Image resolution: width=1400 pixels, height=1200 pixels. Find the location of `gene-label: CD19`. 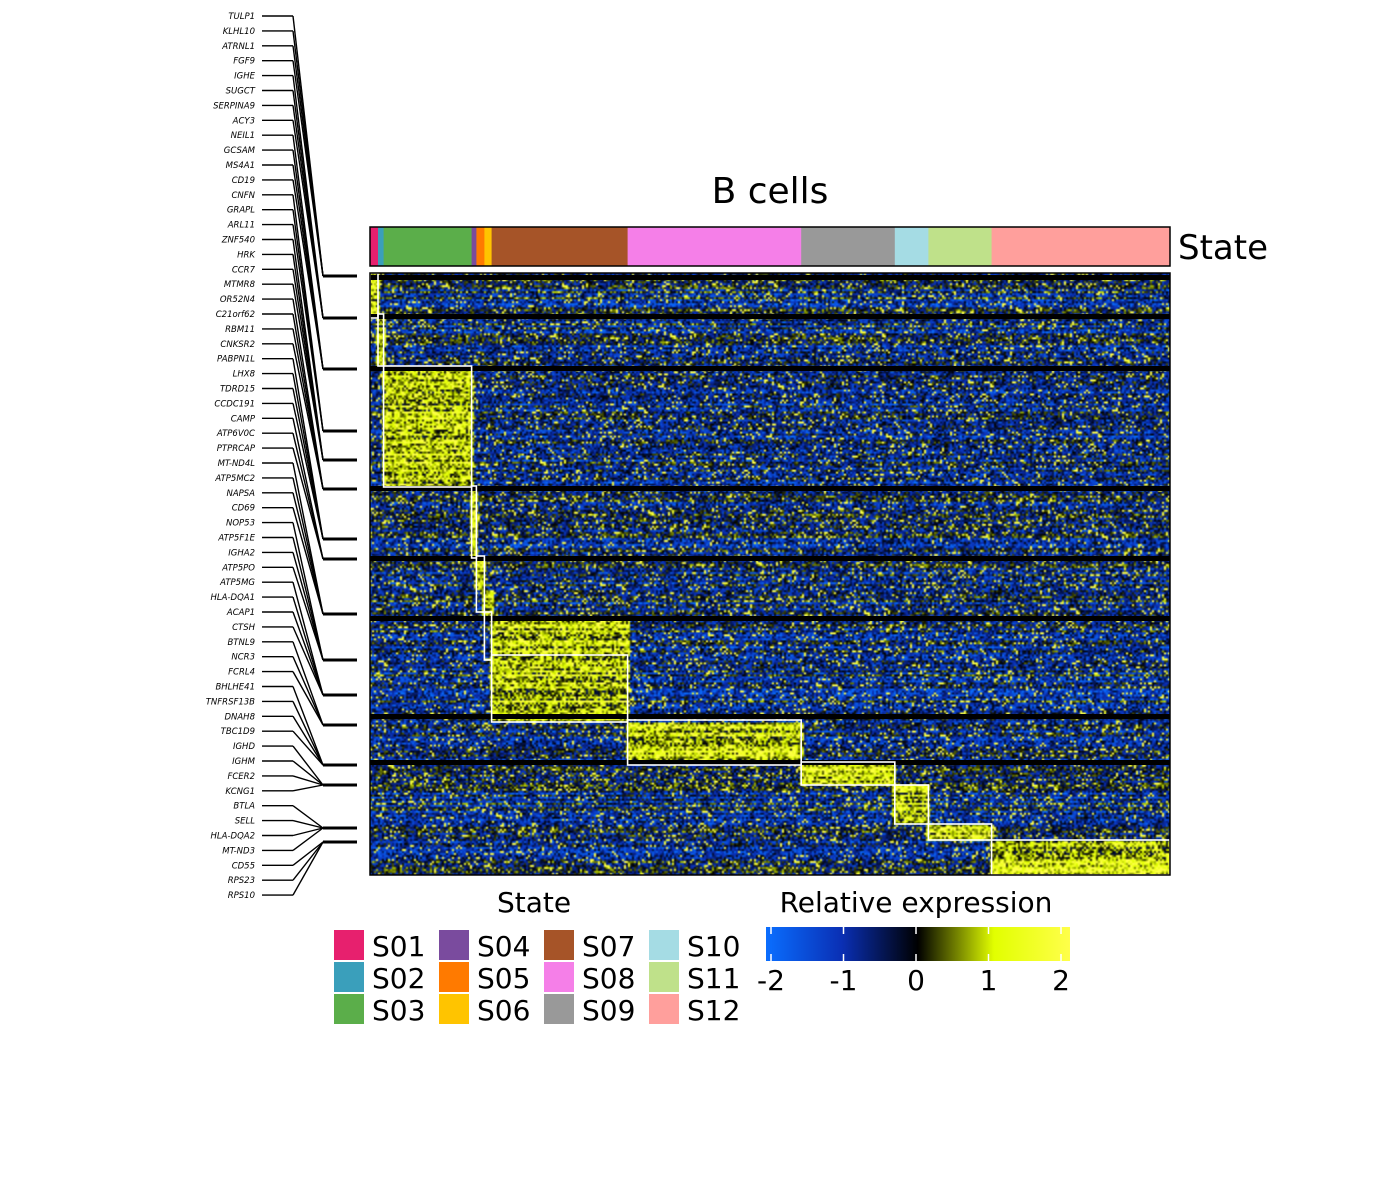

gene-label: CD19 is located at coordinates (243, 181).